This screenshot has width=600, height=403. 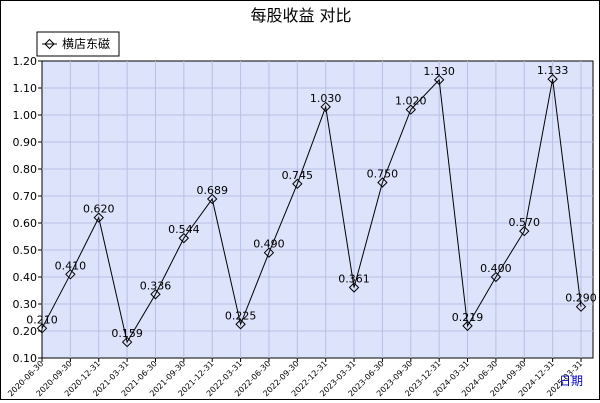 What do you see at coordinates (25, 277) in the screenshot?
I see `y-tick-label: 0.40` at bounding box center [25, 277].